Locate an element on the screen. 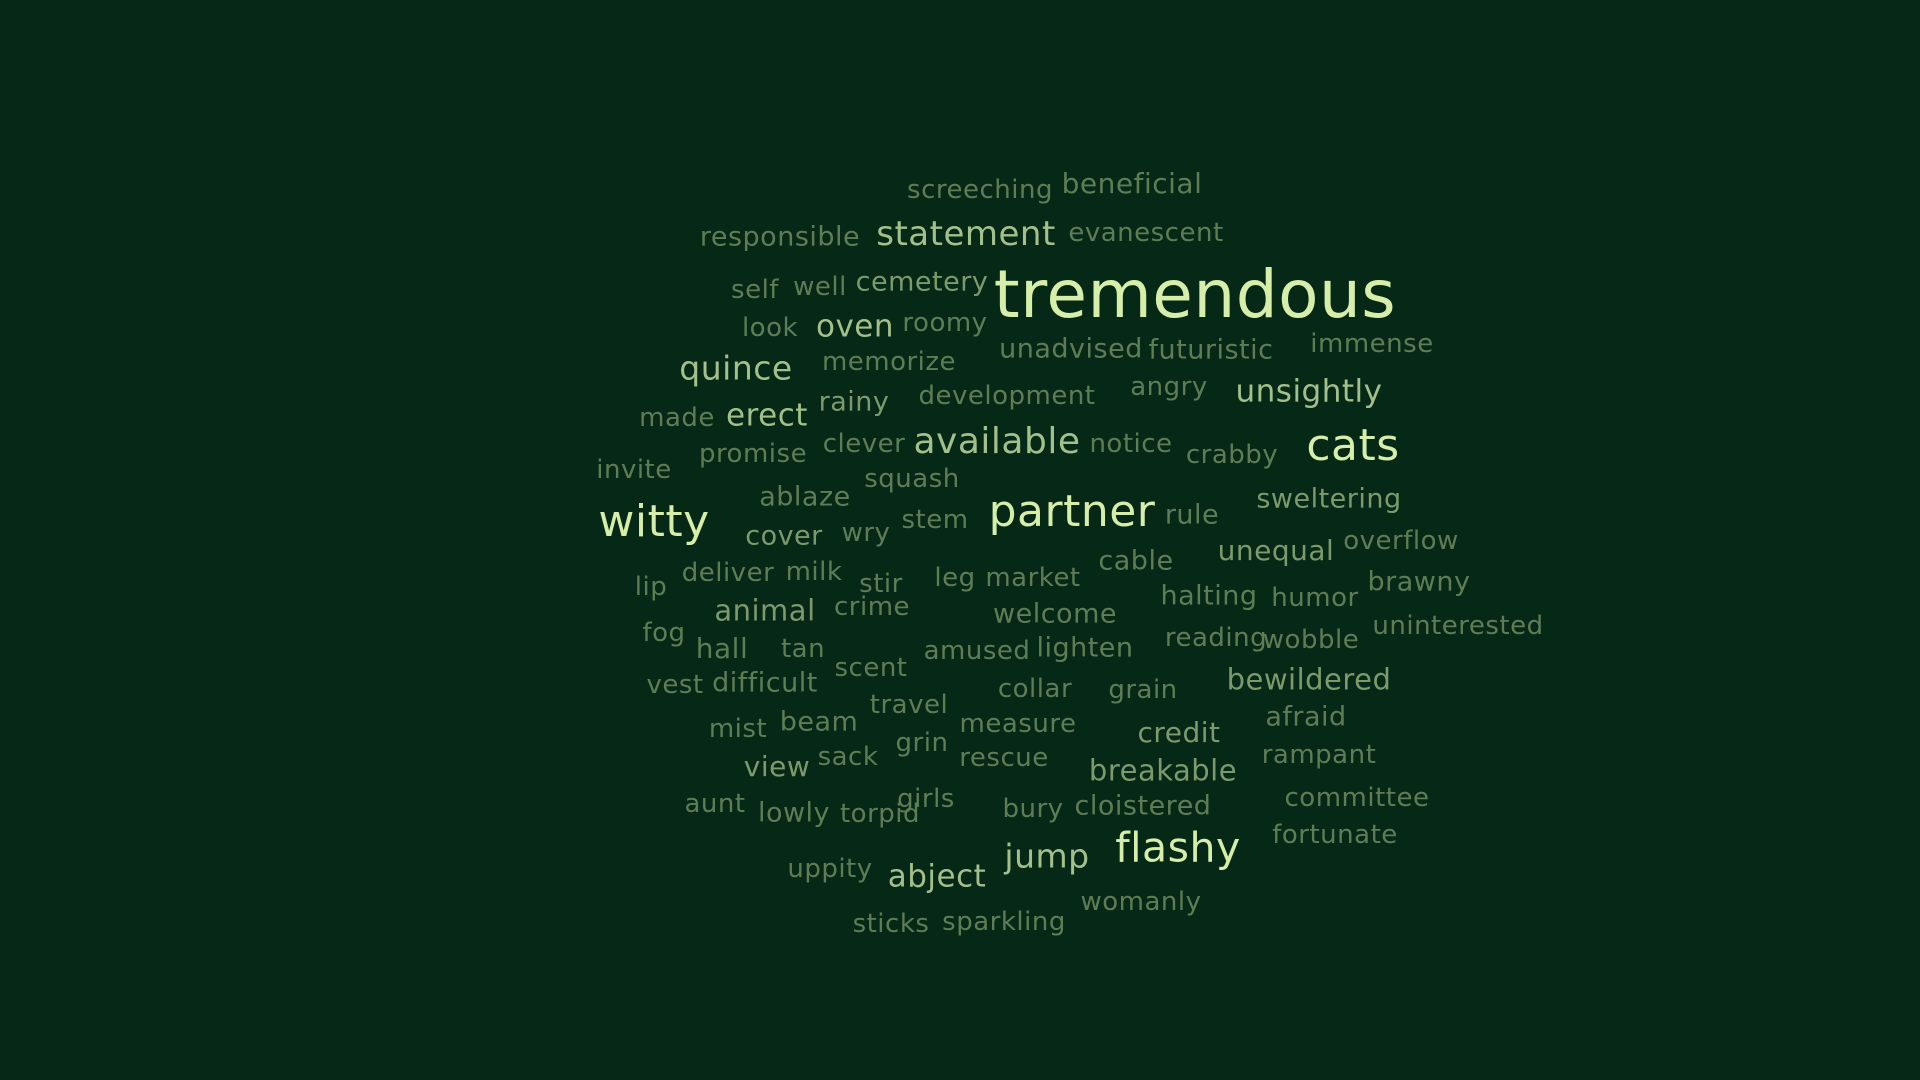 The width and height of the screenshot is (1920, 1080). word-cloud-word: cats is located at coordinates (1353, 445).